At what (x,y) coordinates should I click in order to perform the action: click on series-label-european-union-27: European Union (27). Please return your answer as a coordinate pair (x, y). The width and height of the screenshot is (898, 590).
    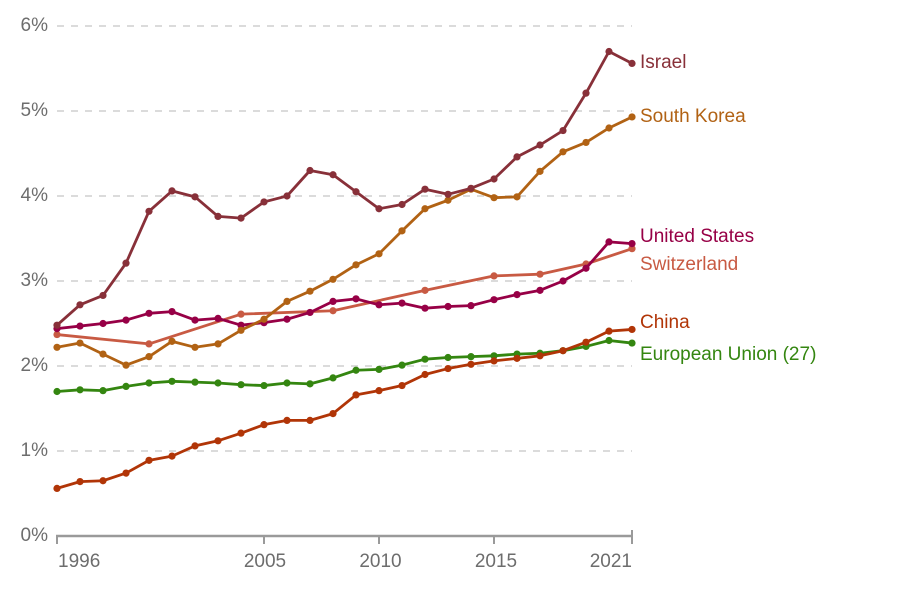
    Looking at the image, I should click on (728, 355).